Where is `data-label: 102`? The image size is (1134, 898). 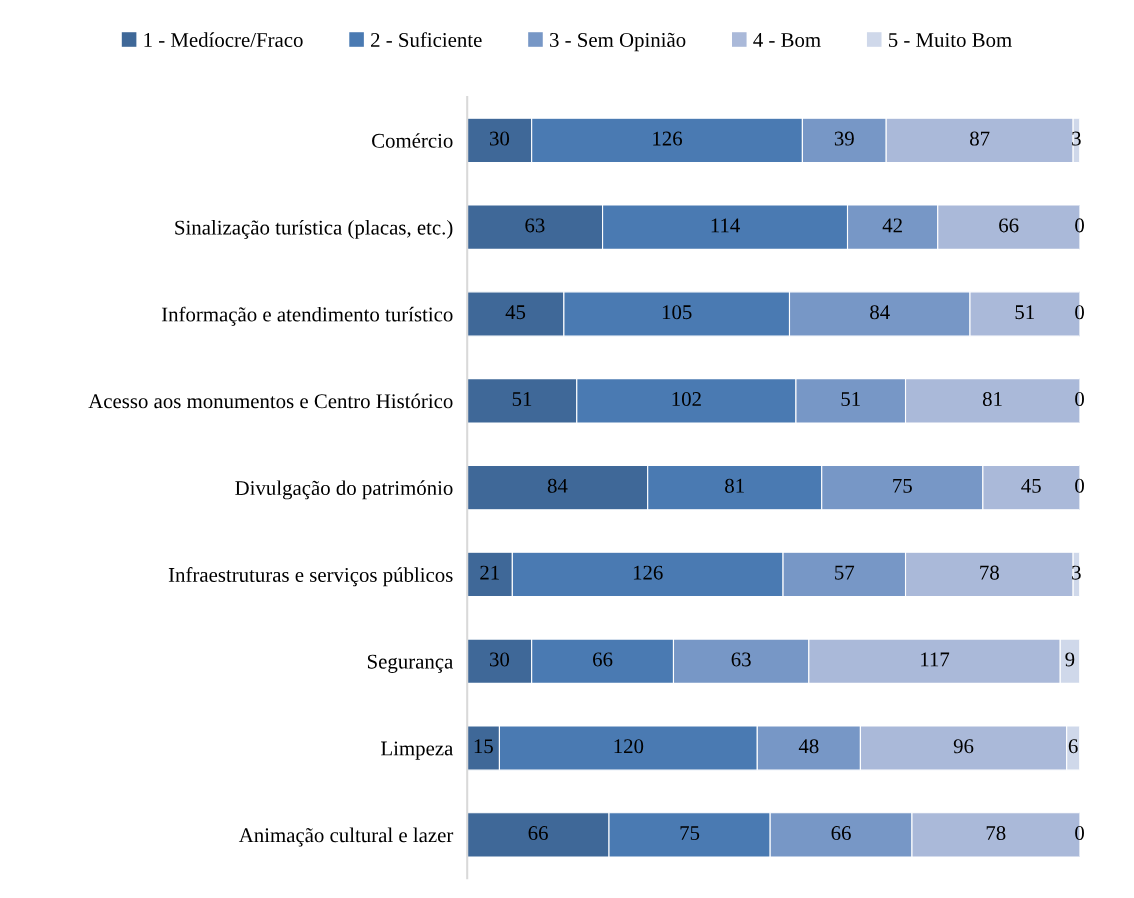
data-label: 102 is located at coordinates (686, 399).